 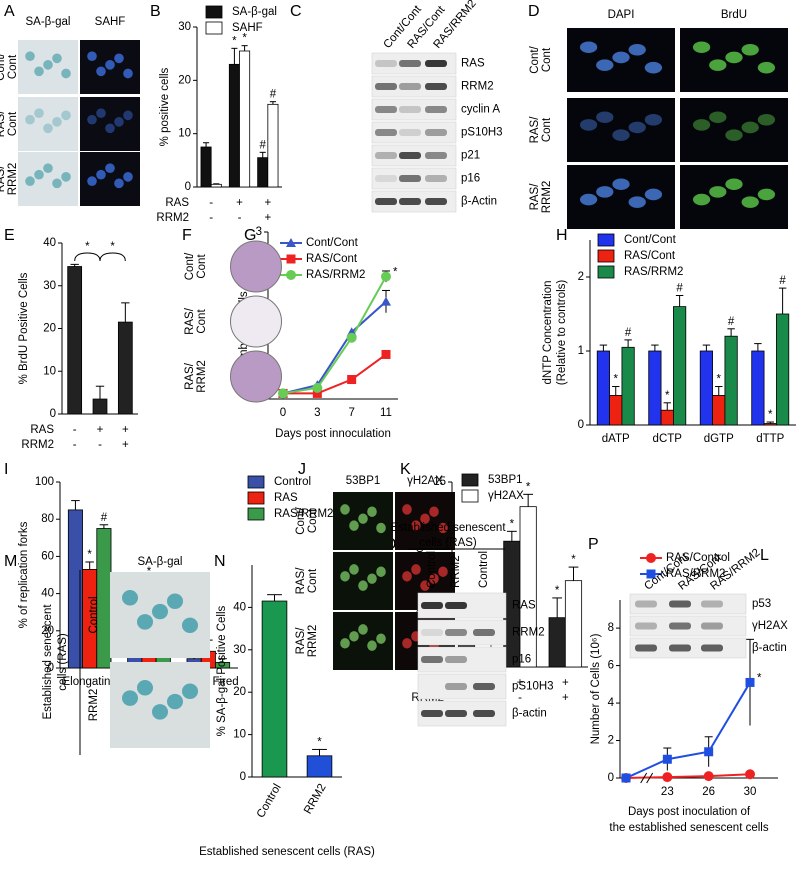 What do you see at coordinates (535, 59) in the screenshot?
I see `row-label: Cont/` at bounding box center [535, 59].